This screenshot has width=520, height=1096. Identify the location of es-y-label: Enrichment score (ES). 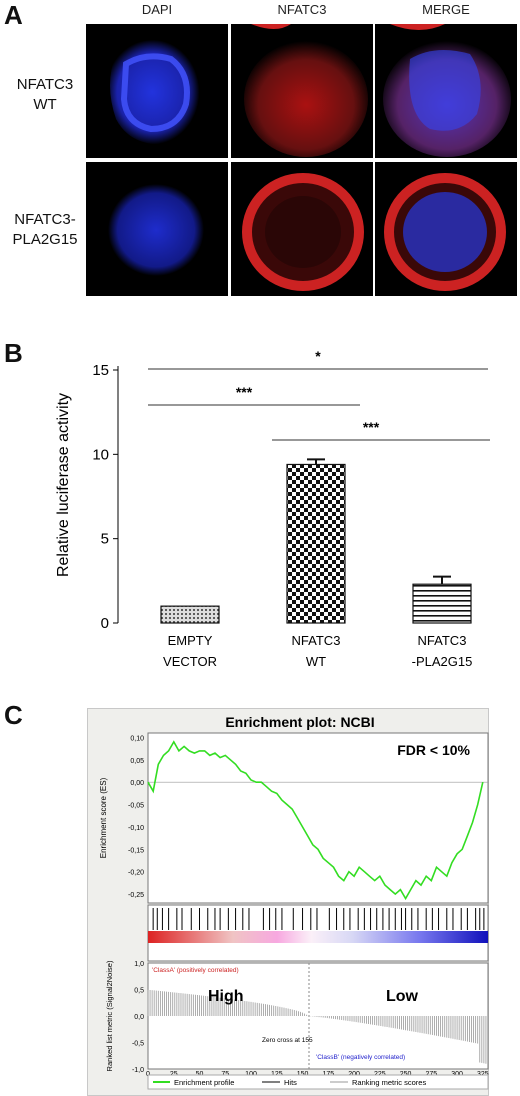
(103, 817).